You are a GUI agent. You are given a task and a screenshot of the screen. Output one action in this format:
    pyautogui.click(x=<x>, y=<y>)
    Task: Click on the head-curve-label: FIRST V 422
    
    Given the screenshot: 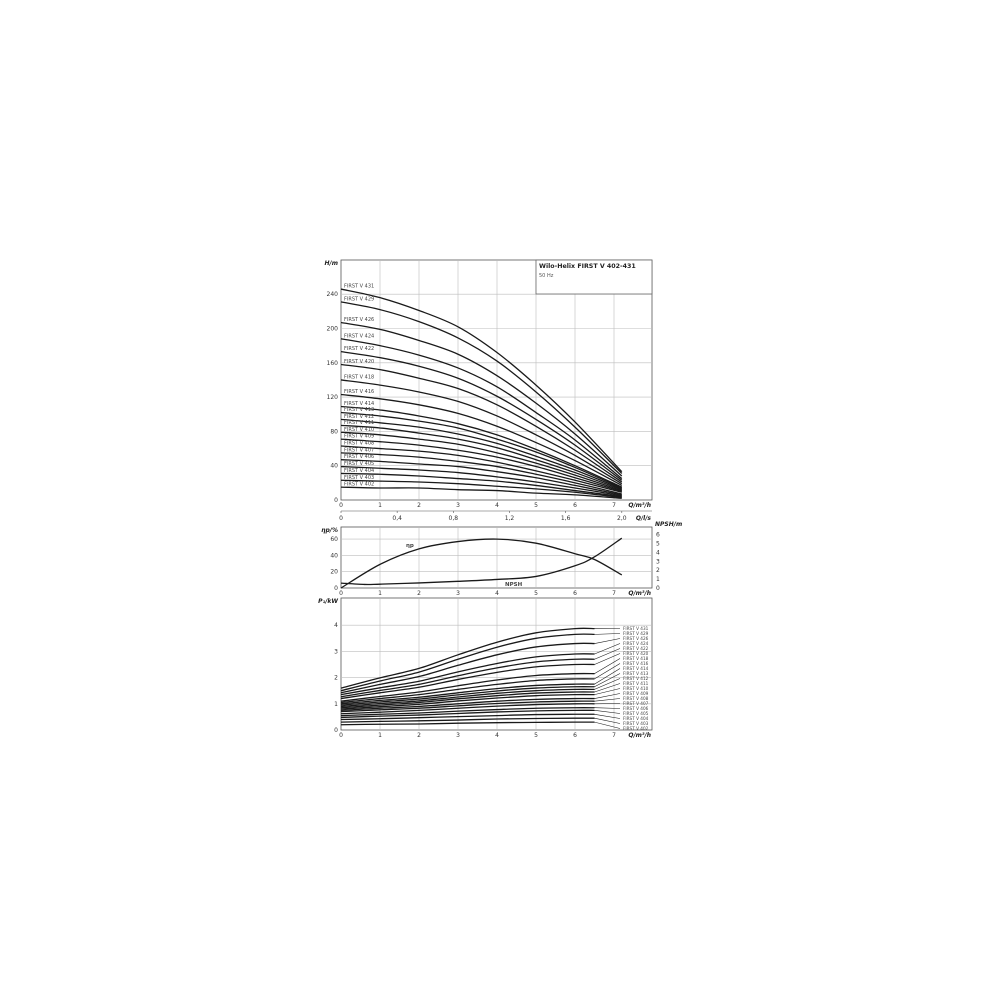 What is the action you would take?
    pyautogui.click(x=359, y=349)
    